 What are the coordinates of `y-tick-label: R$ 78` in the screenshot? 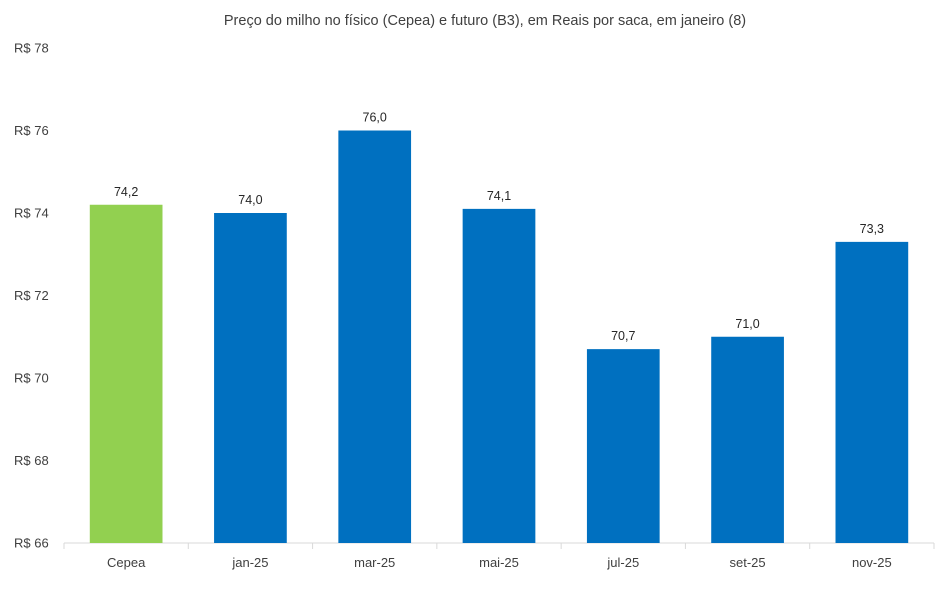 It's located at (31, 48).